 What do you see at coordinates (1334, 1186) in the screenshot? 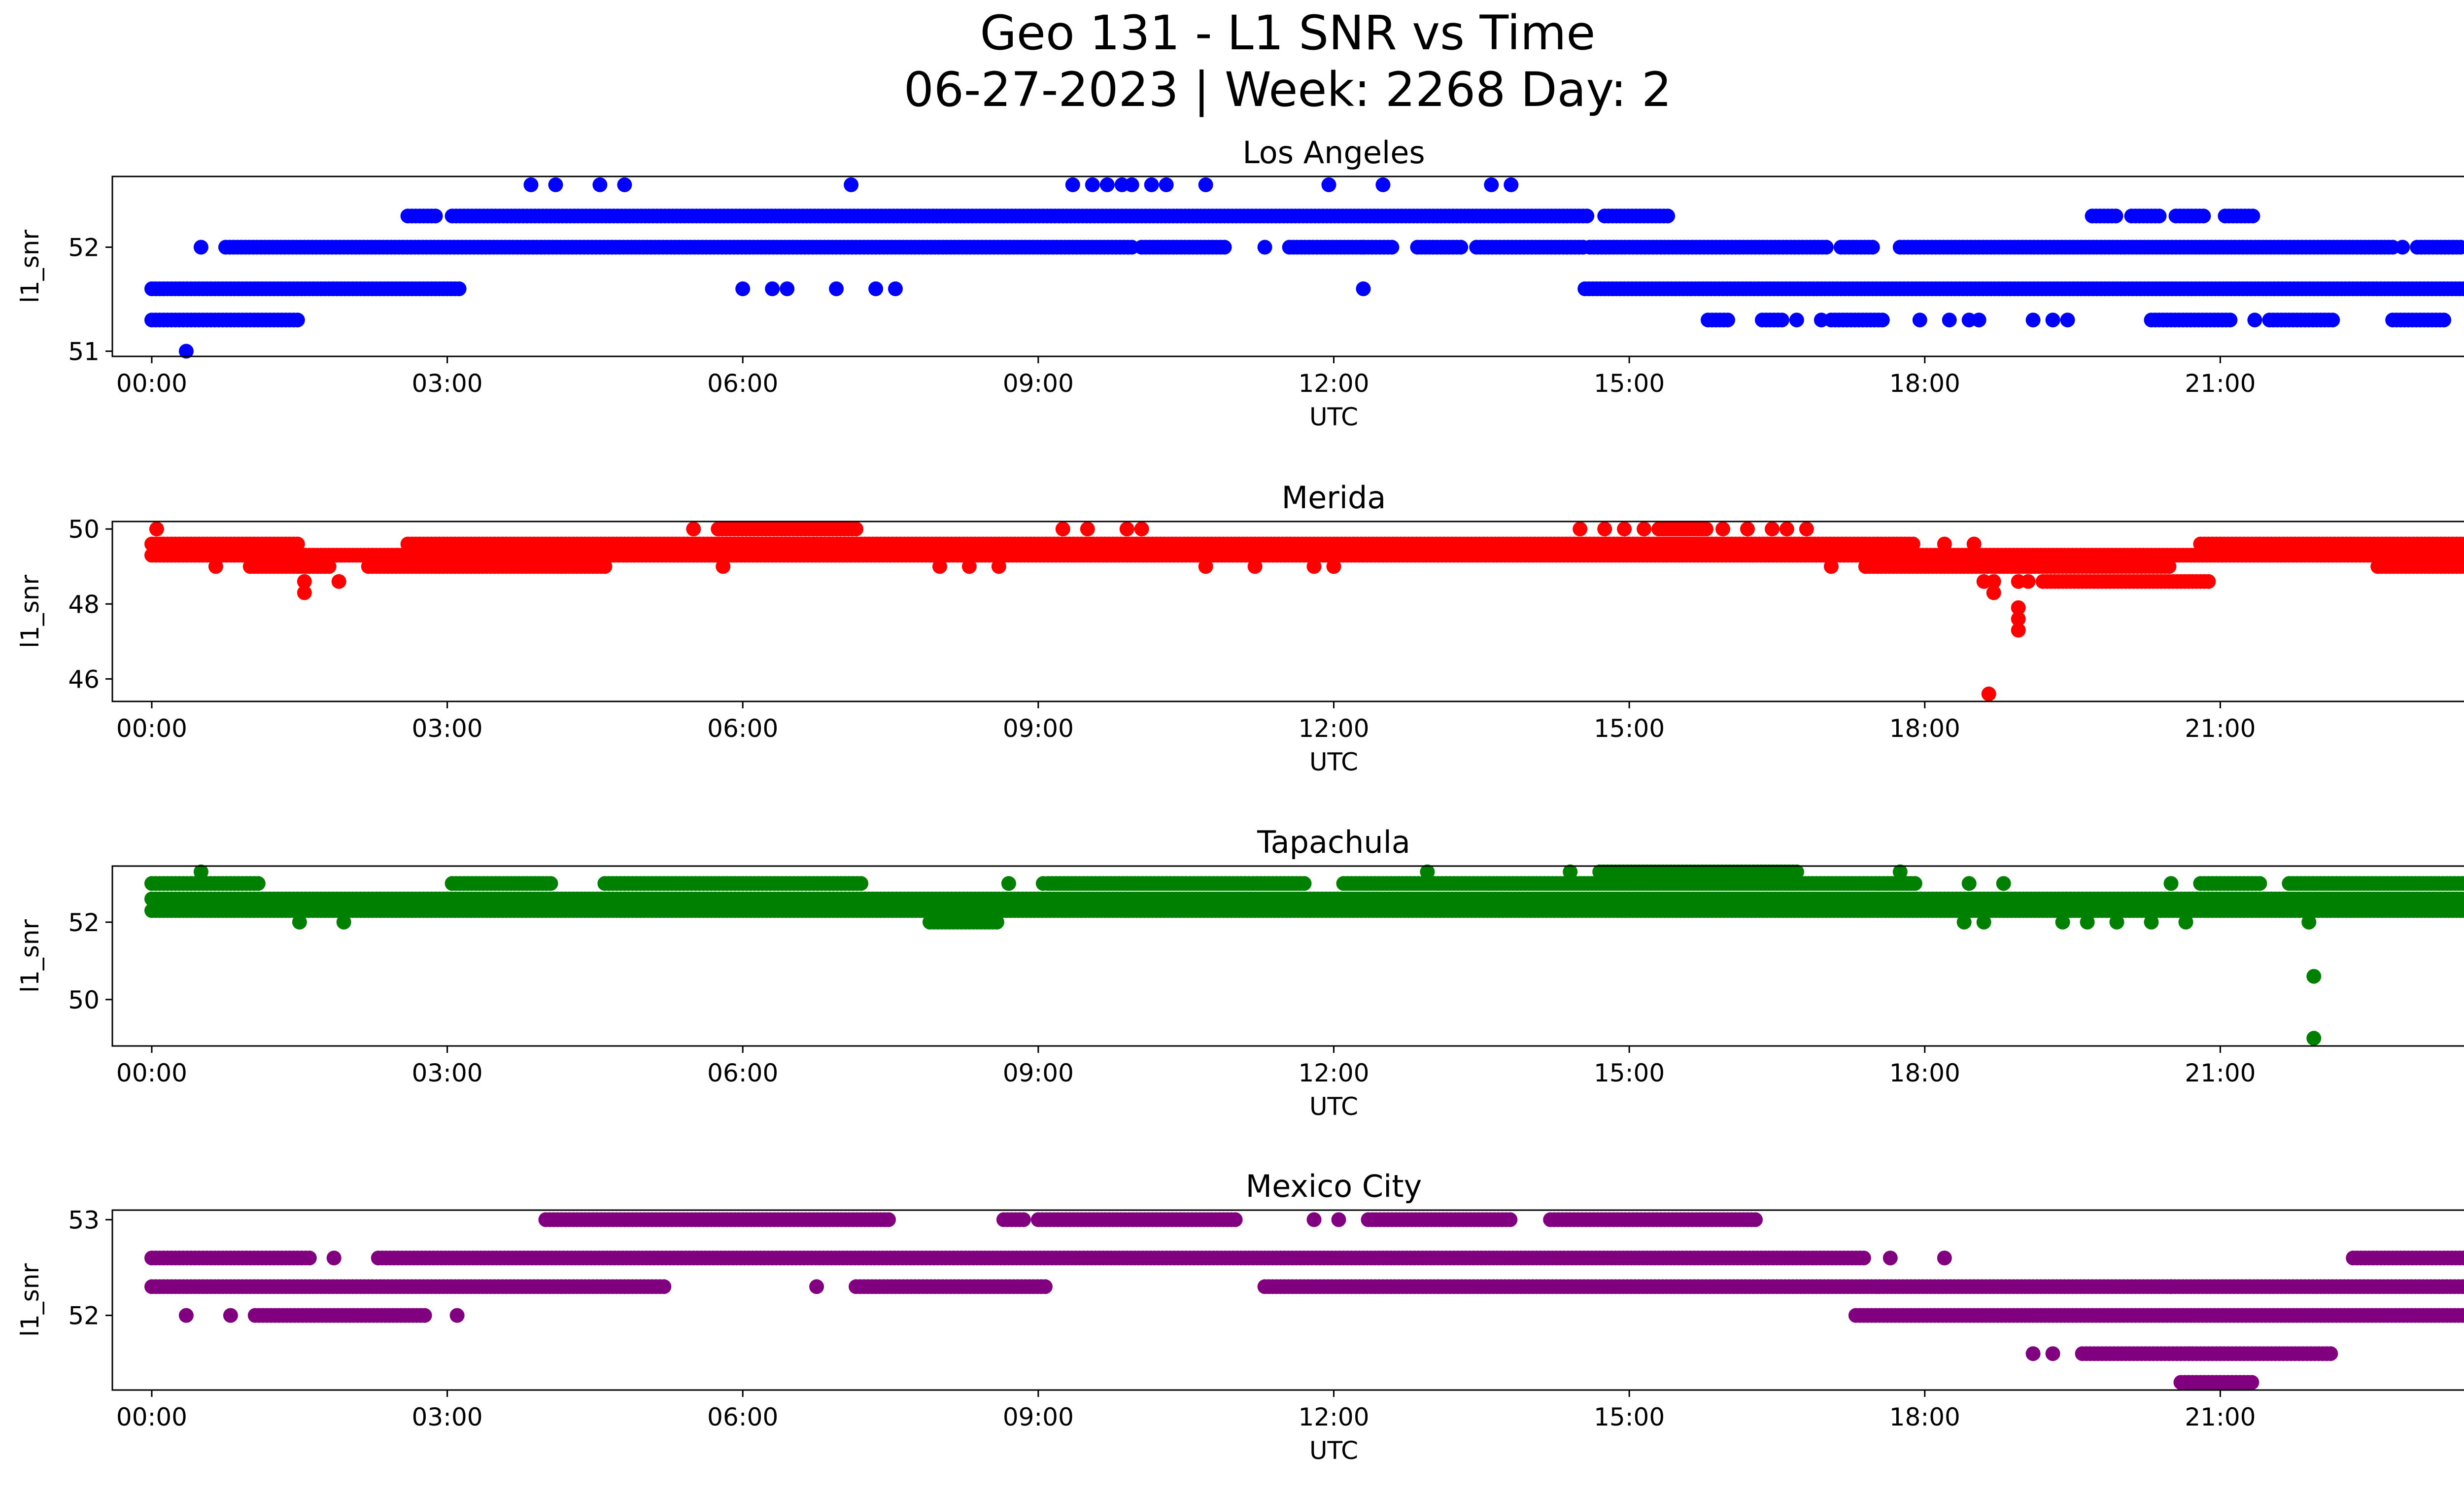
I see `subplot-title: Mexico City` at bounding box center [1334, 1186].